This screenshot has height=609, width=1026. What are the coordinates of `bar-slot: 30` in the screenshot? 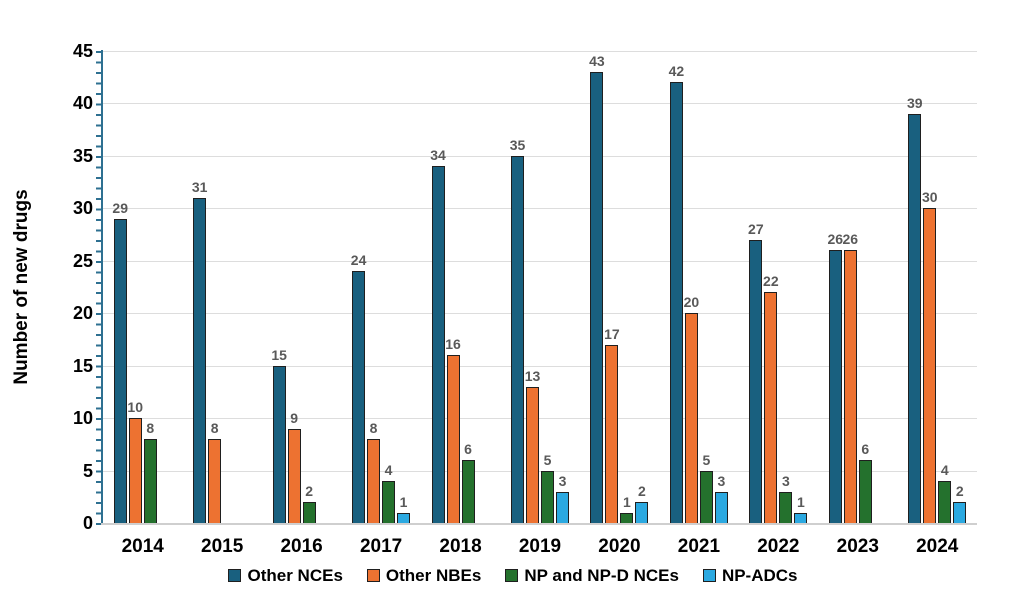 It's located at (930, 287).